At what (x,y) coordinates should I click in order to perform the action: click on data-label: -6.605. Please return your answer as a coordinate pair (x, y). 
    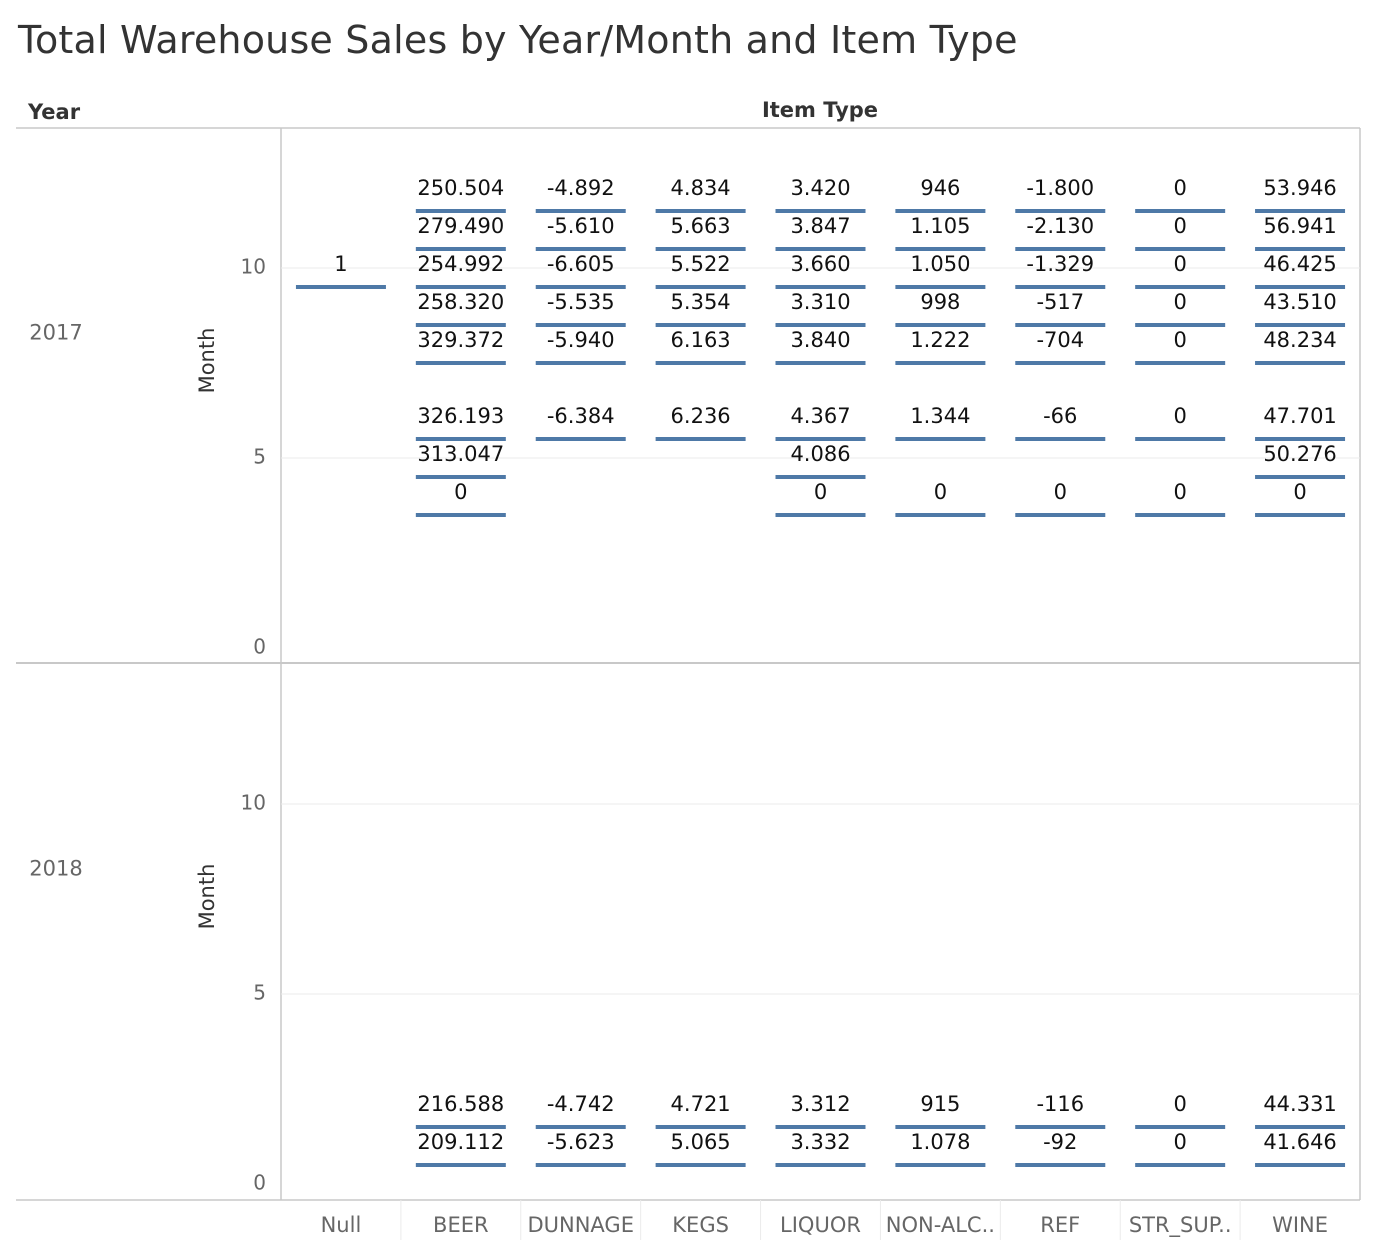
    Looking at the image, I should click on (581, 264).